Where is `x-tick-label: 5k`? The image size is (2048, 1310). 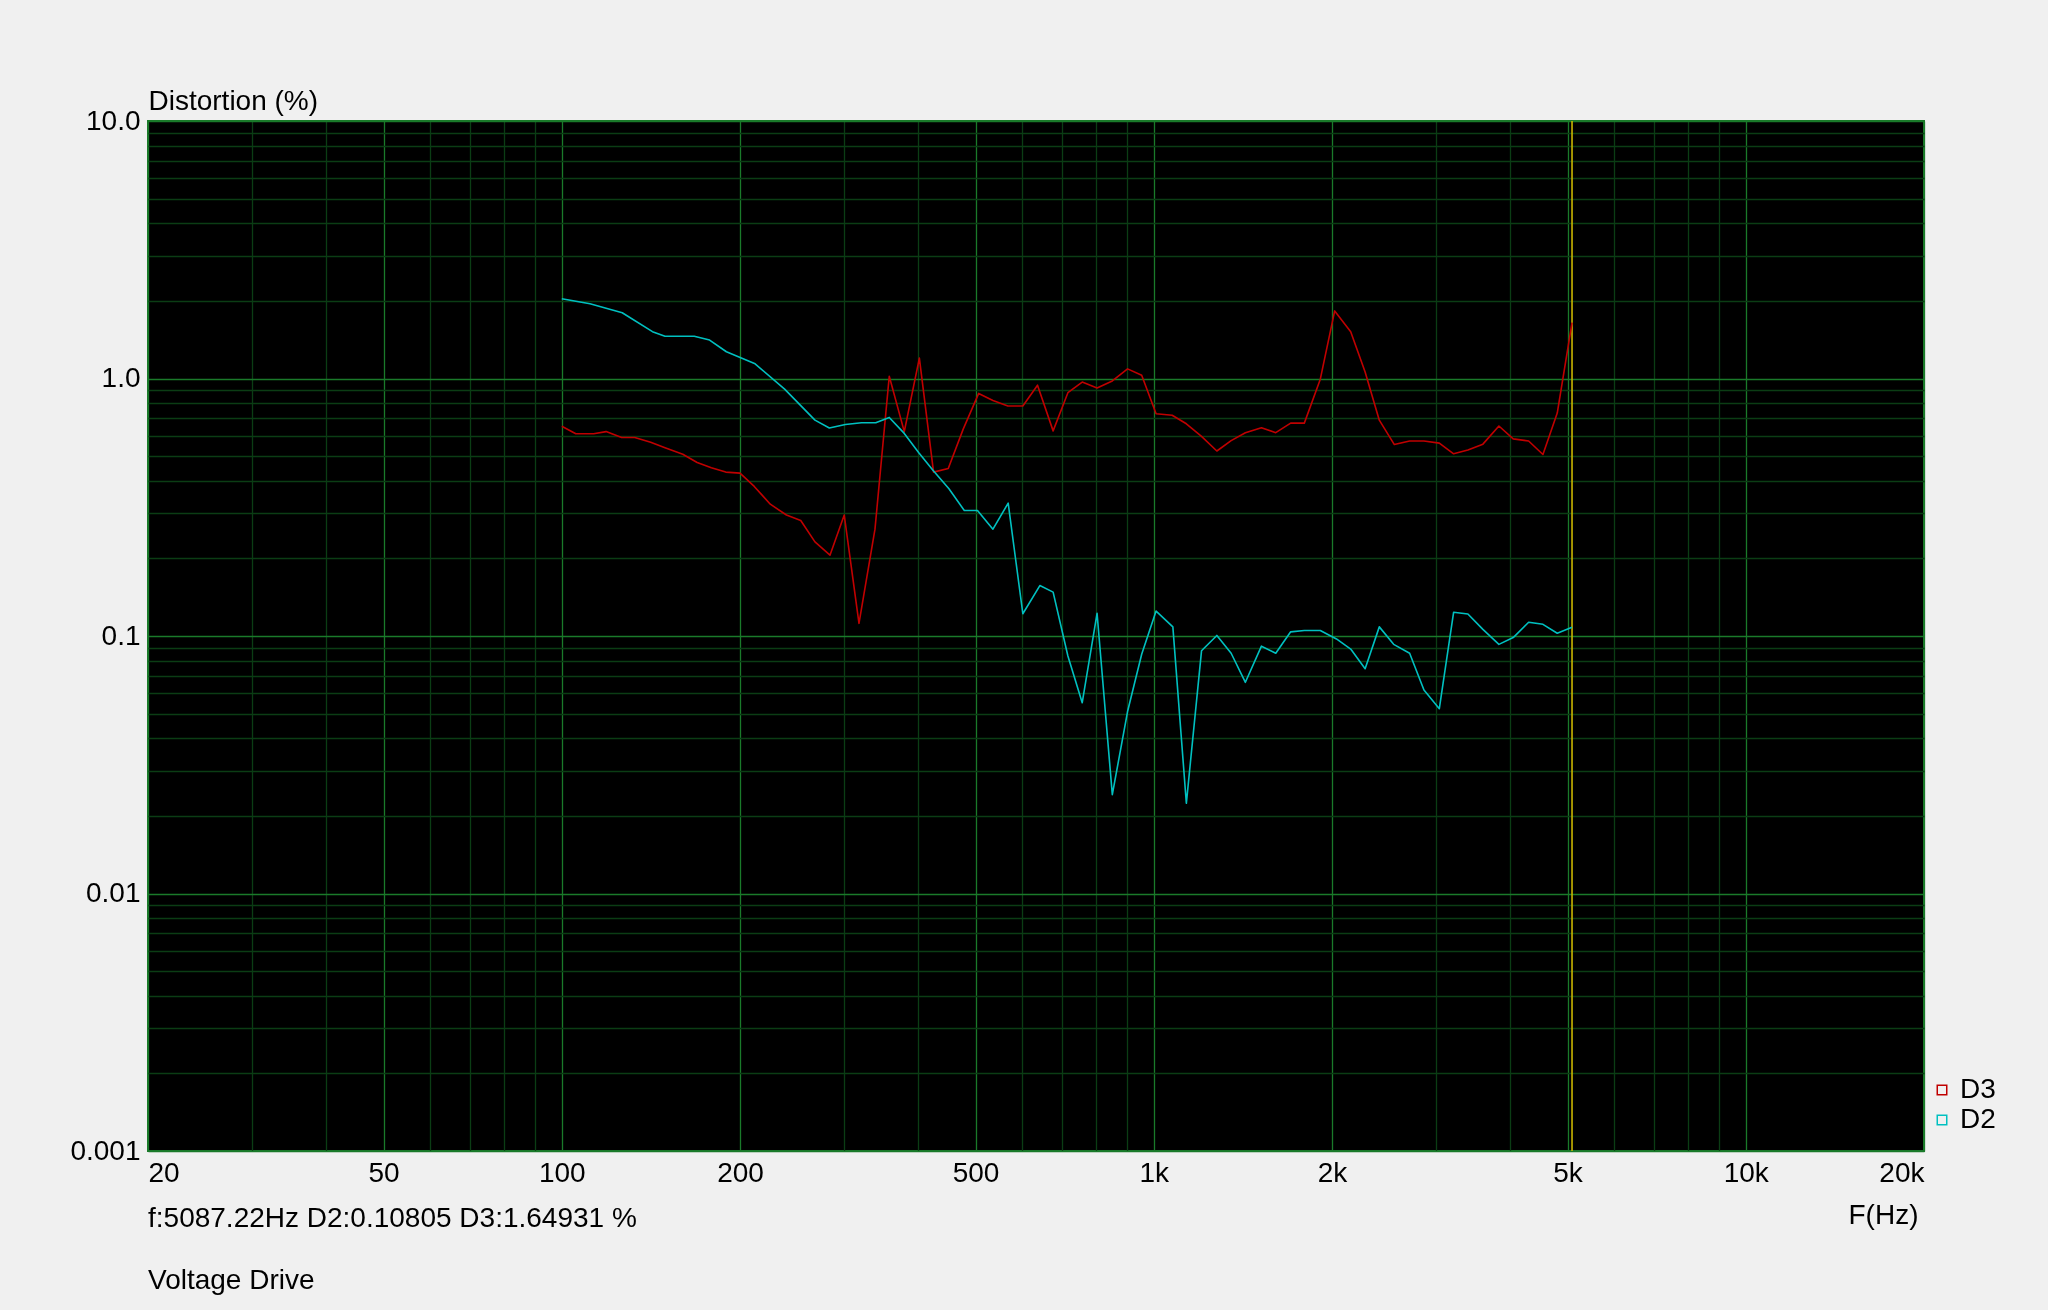
x-tick-label: 5k is located at coordinates (1568, 1172).